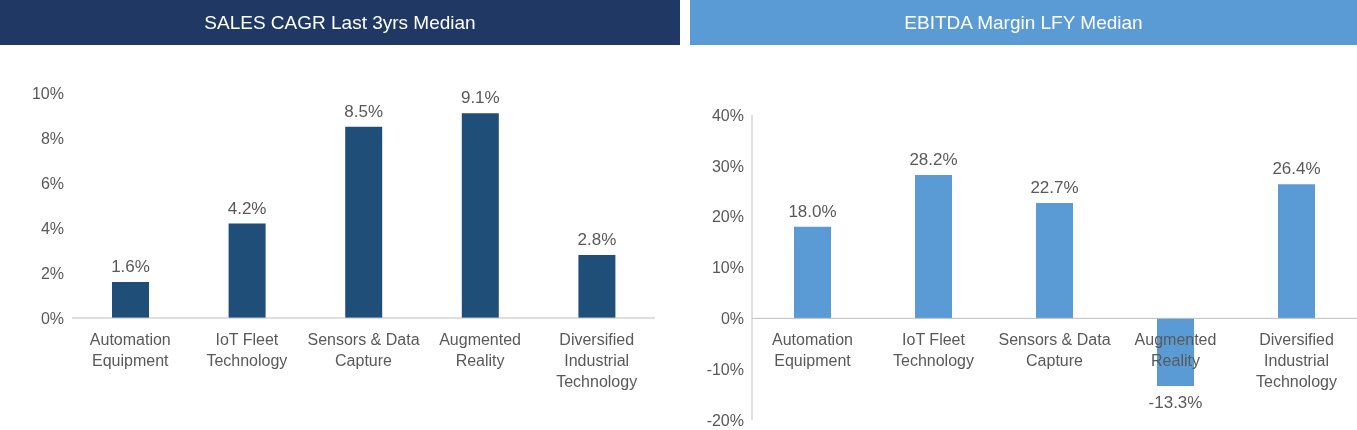 Image resolution: width=1357 pixels, height=430 pixels. Describe the element at coordinates (1296, 169) in the screenshot. I see `data-label: 26.4%` at that location.